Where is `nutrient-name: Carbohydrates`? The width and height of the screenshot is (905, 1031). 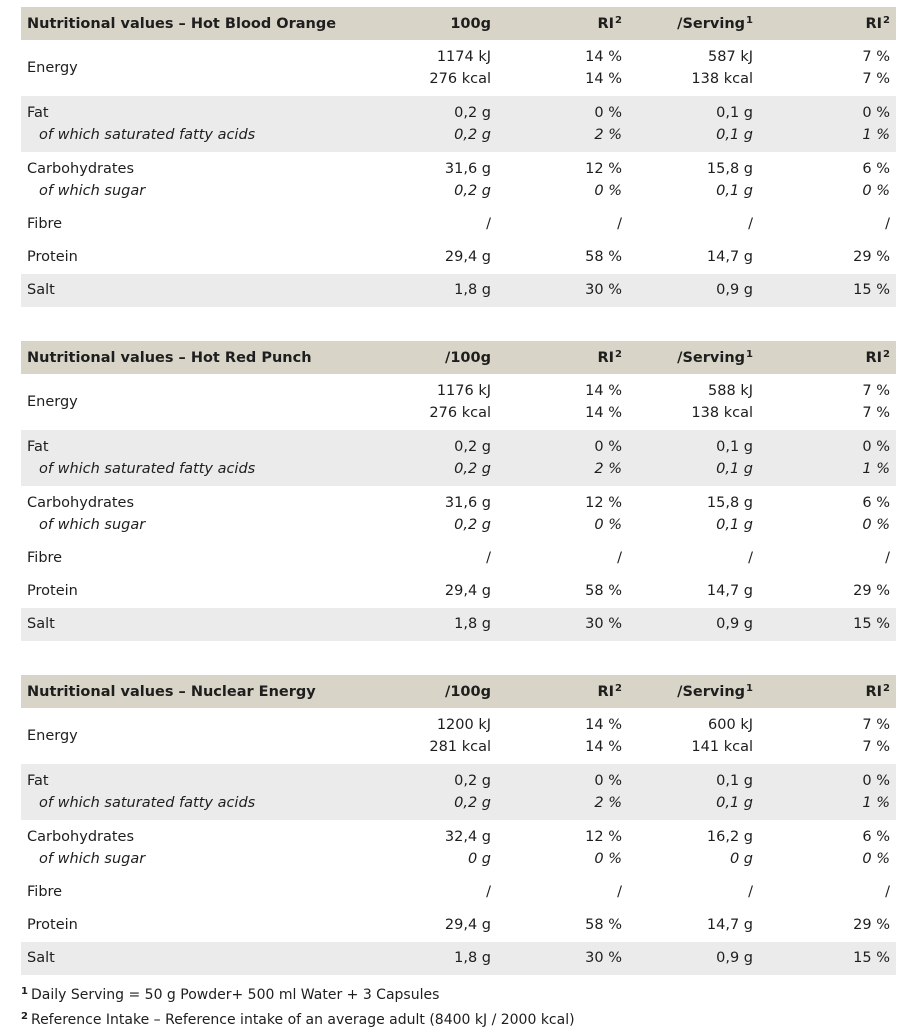 nutrient-name: Carbohydrates is located at coordinates (81, 168).